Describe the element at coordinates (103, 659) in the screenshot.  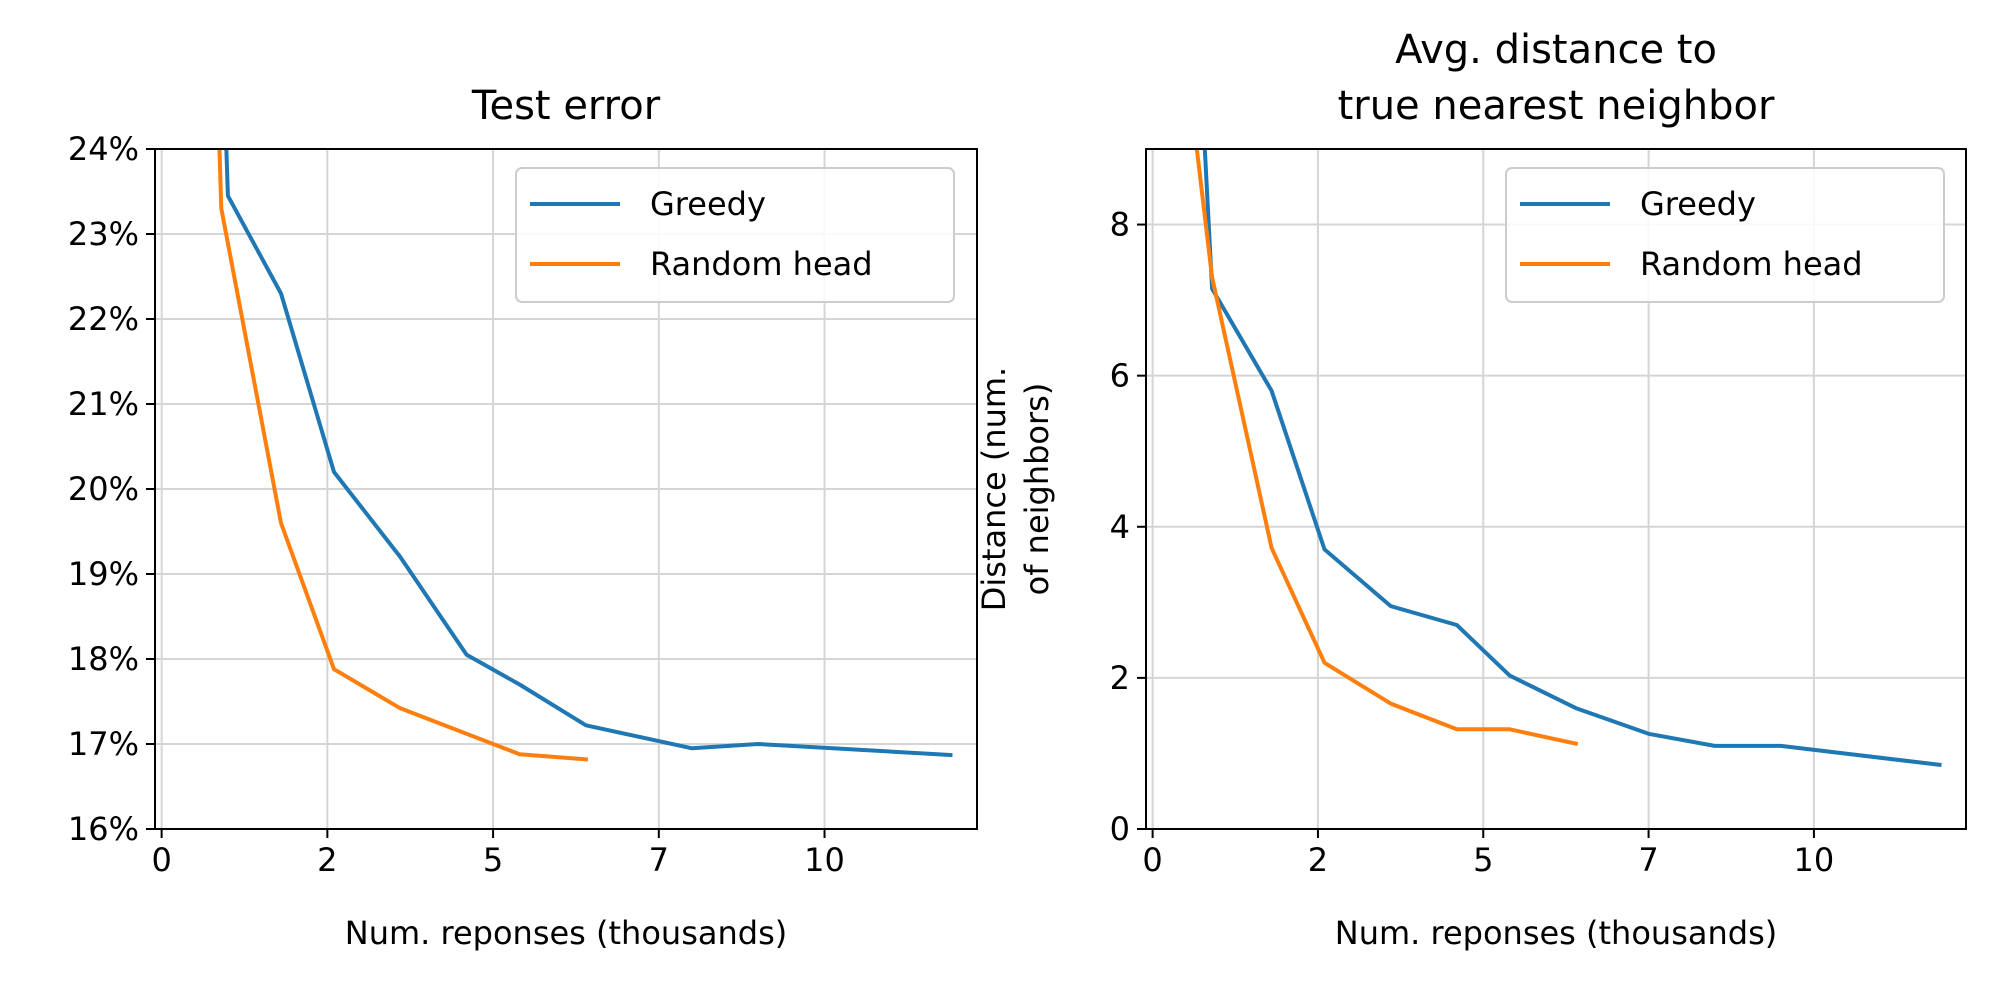
I see `y-tick-label: 18%` at that location.